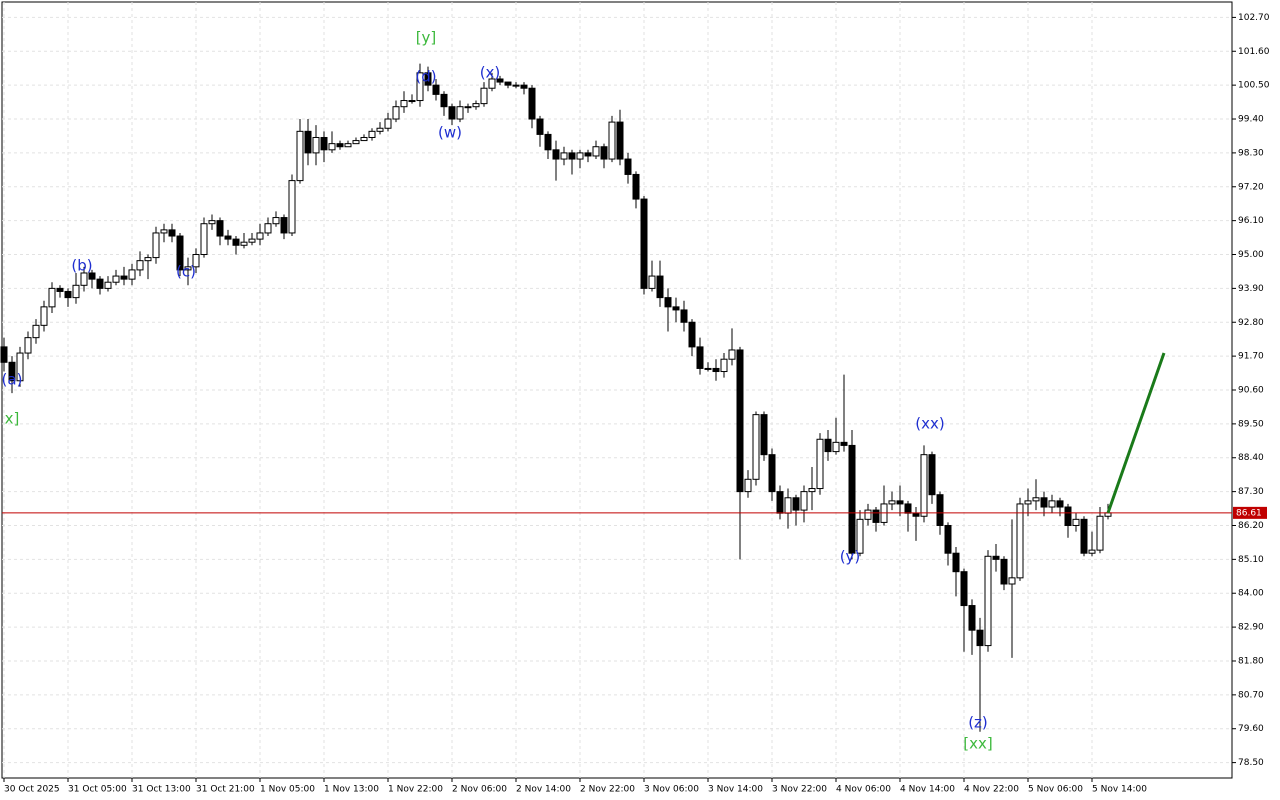 Image resolution: width=1280 pixels, height=800 pixels. I want to click on forecast-line, so click(1136, 433).